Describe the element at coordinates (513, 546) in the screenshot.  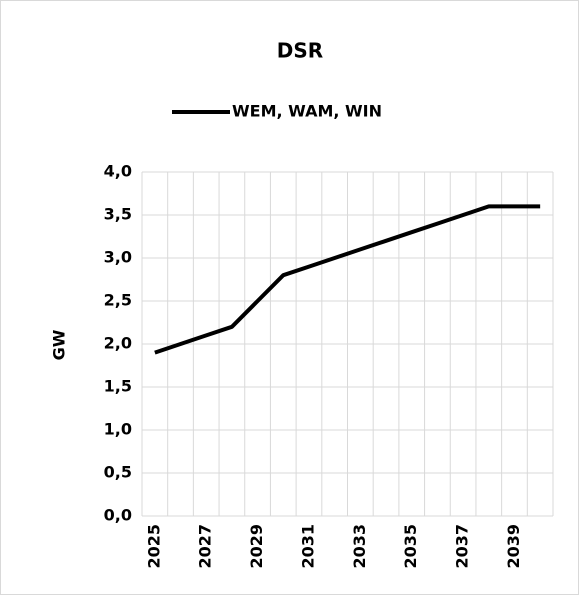
I see `x-tick-label: 2039` at that location.